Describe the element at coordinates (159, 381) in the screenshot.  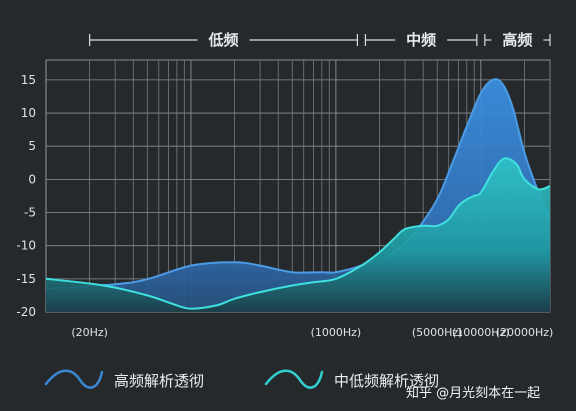
I see `legend-label: 高频解析透彻` at that location.